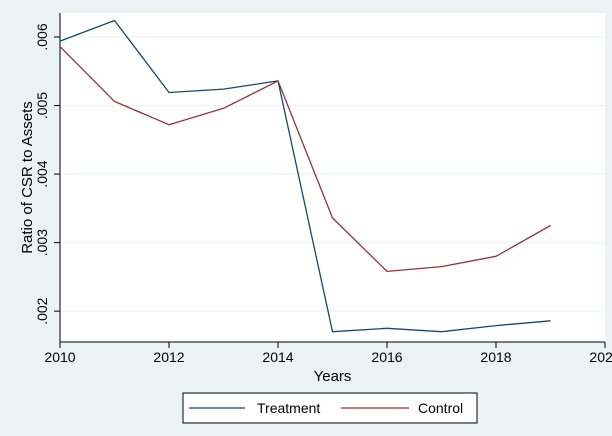 The image size is (612, 436). Describe the element at coordinates (42, 105) in the screenshot. I see `y-tick-label-3: .005` at that location.